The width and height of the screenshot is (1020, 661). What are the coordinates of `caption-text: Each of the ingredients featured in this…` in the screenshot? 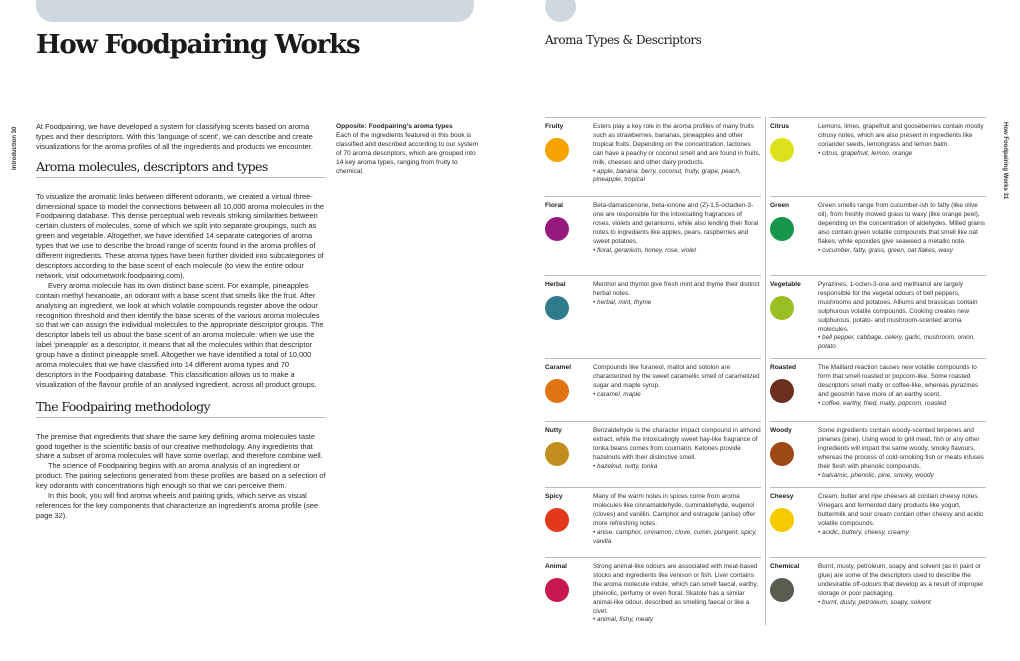 It's located at (407, 153).